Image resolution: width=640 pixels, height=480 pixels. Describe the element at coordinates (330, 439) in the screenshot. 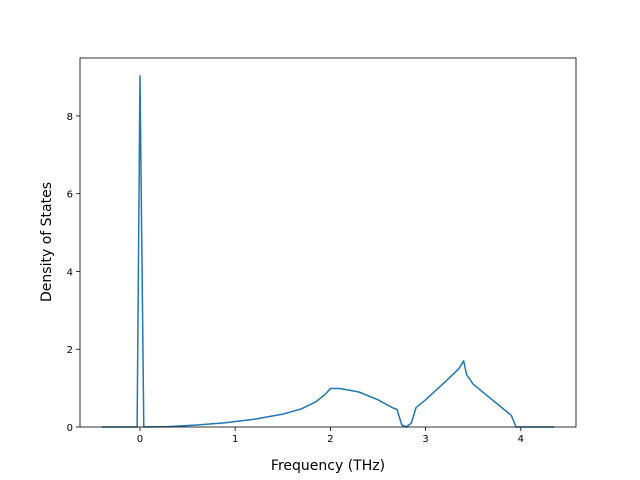

I see `x-tick-label: 2` at that location.